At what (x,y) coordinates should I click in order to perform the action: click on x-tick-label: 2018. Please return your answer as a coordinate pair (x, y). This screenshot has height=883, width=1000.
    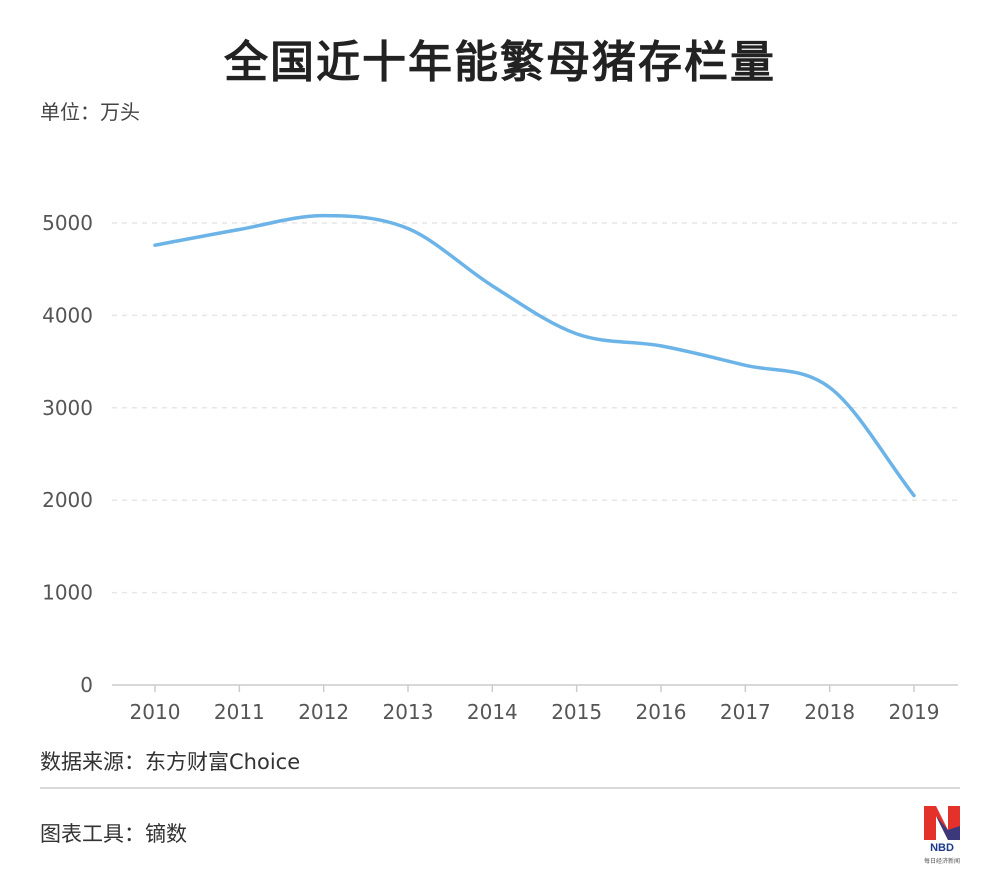
    Looking at the image, I should click on (829, 712).